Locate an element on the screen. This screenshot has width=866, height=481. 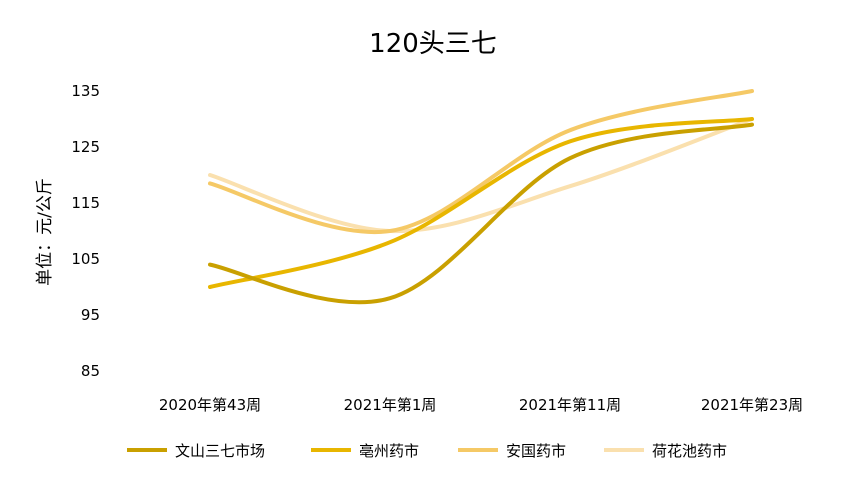
y-tick-label: 115 is located at coordinates (85, 203).